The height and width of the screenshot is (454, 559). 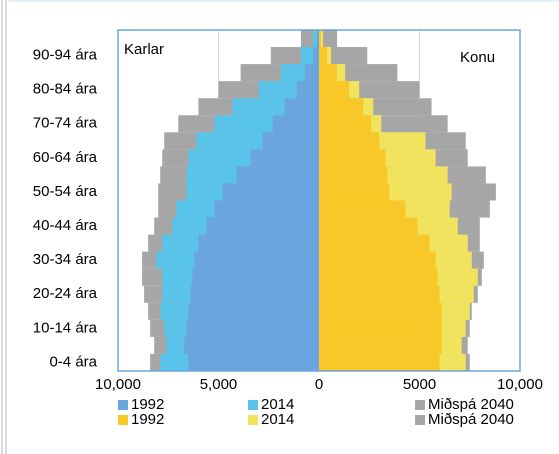 I want to click on y-tick-label: 50-54 ára, so click(x=65, y=191).